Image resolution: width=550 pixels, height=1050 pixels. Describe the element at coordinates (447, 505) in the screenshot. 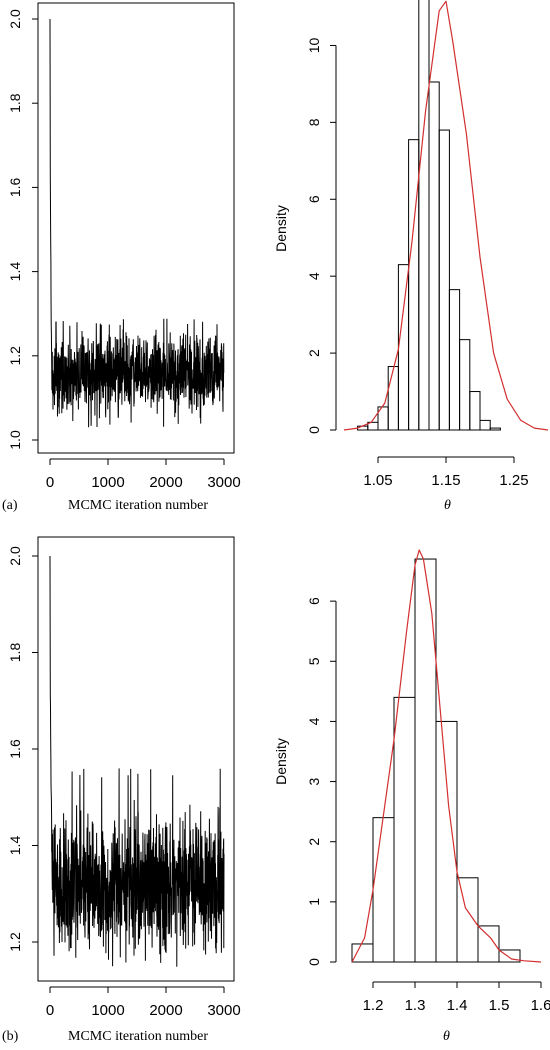

I see `panel-a-theta-label: θ` at that location.